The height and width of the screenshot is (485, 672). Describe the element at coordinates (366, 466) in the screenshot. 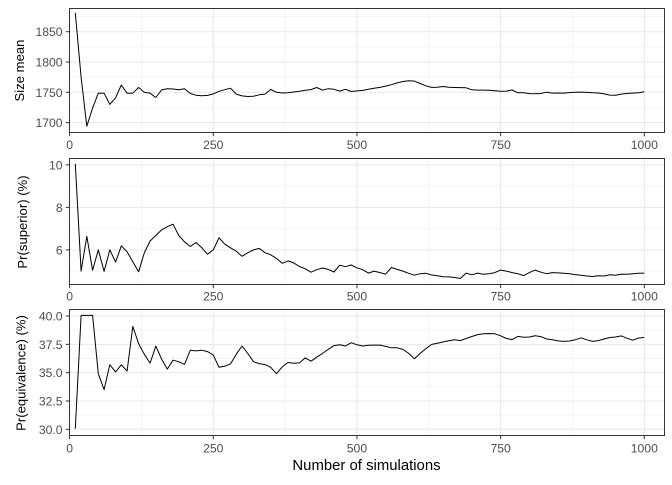

I see `svg-text: Number of simulations` at that location.